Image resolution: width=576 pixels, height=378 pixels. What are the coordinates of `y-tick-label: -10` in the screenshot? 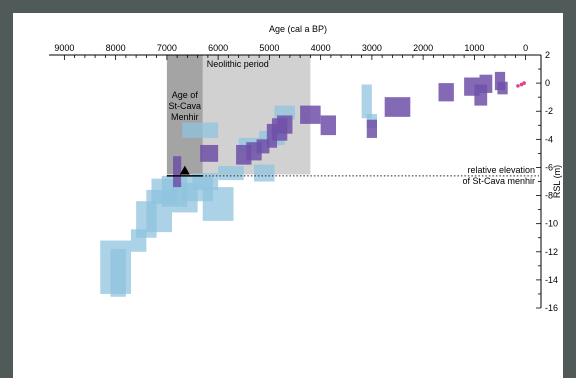 It's located at (551, 224).